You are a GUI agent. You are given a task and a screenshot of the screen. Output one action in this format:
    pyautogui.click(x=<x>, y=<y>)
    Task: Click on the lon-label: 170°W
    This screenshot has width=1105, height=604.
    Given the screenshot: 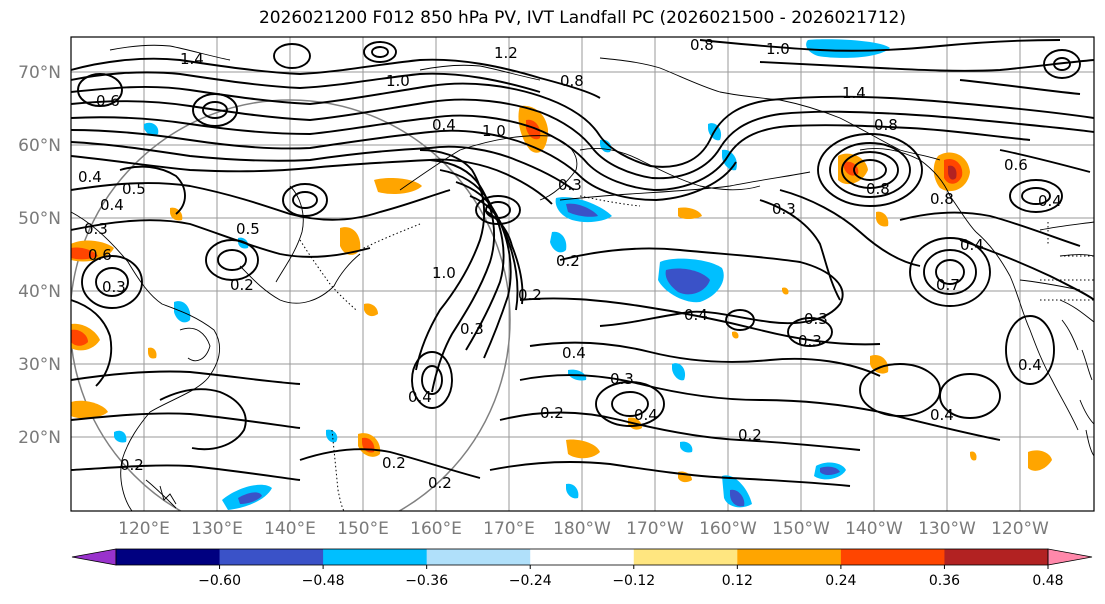 What is the action you would take?
    pyautogui.click(x=655, y=529)
    